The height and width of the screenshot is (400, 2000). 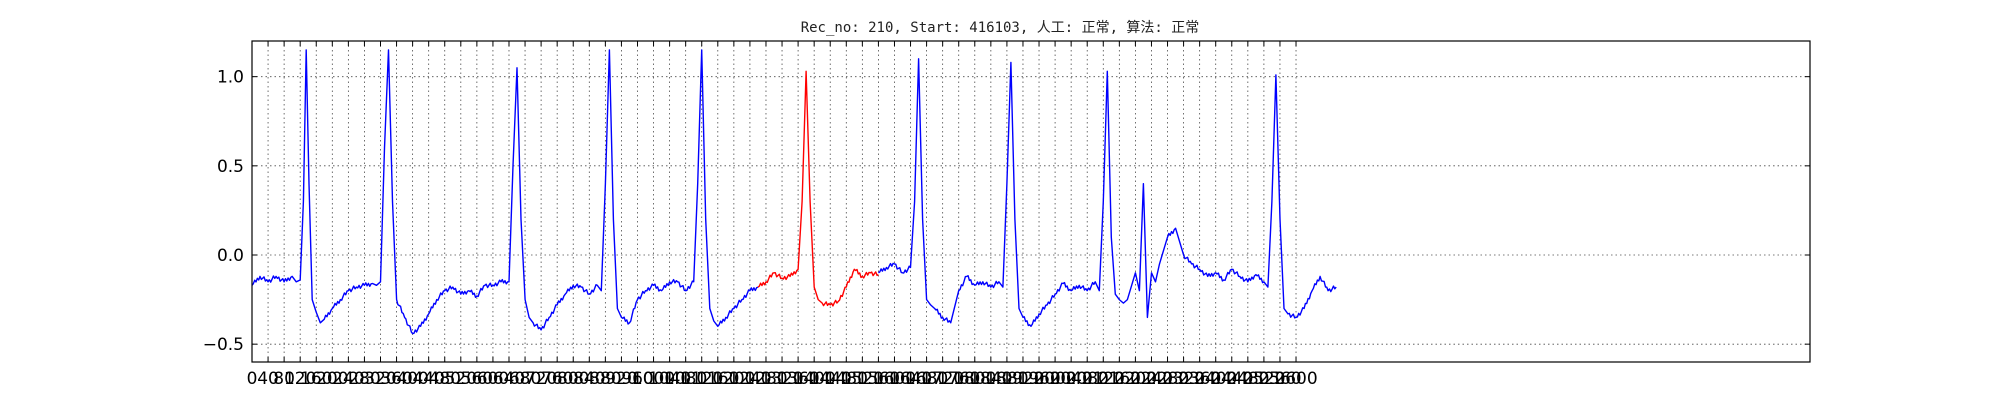 I want to click on x-tick-label: 1320, so click(x=781, y=379).